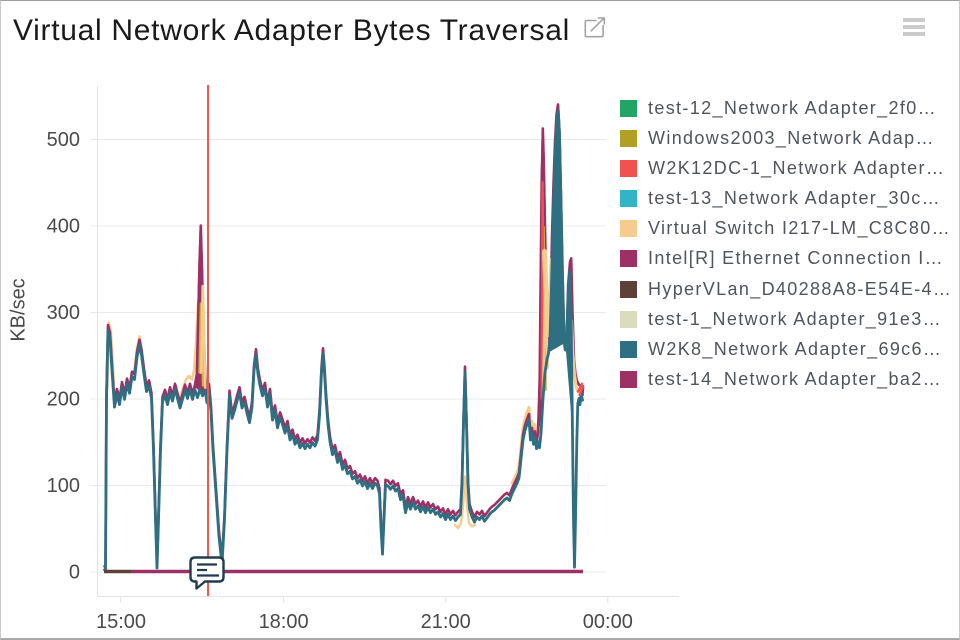 The width and height of the screenshot is (960, 640). Describe the element at coordinates (446, 622) in the screenshot. I see `svg-text: 21:00` at that location.